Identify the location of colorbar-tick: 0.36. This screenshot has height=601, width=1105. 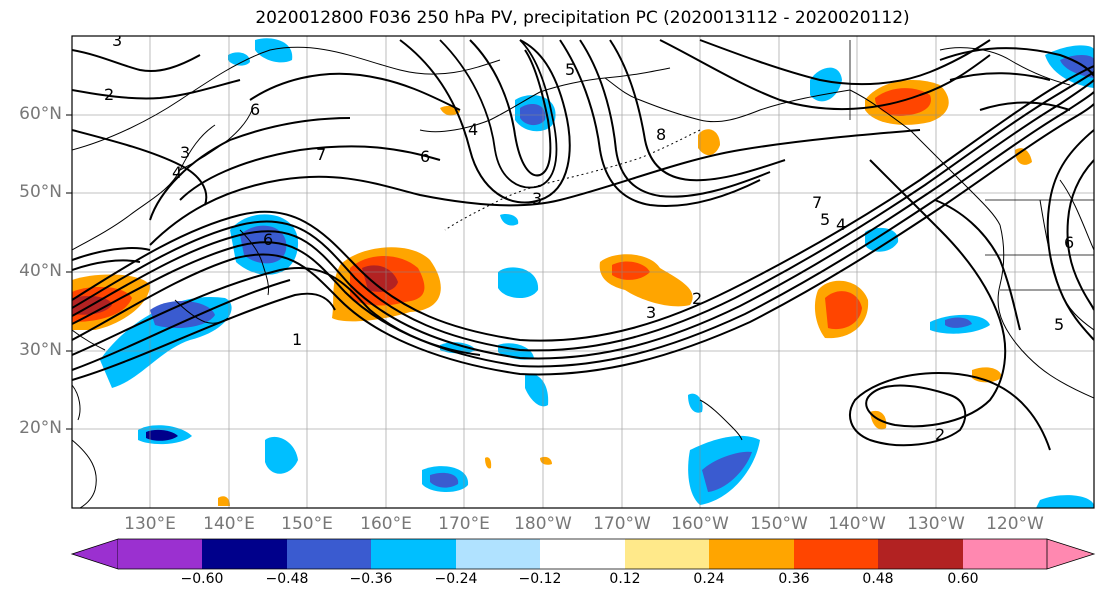
(794, 579).